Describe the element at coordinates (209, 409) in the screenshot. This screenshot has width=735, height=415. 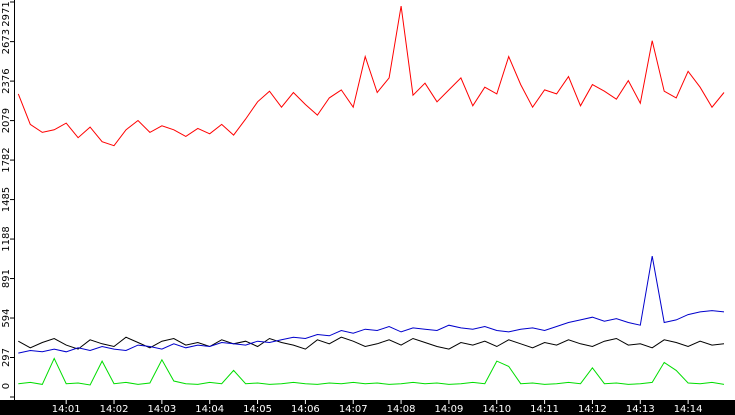
I see `x-tick-label: 14:04` at that location.